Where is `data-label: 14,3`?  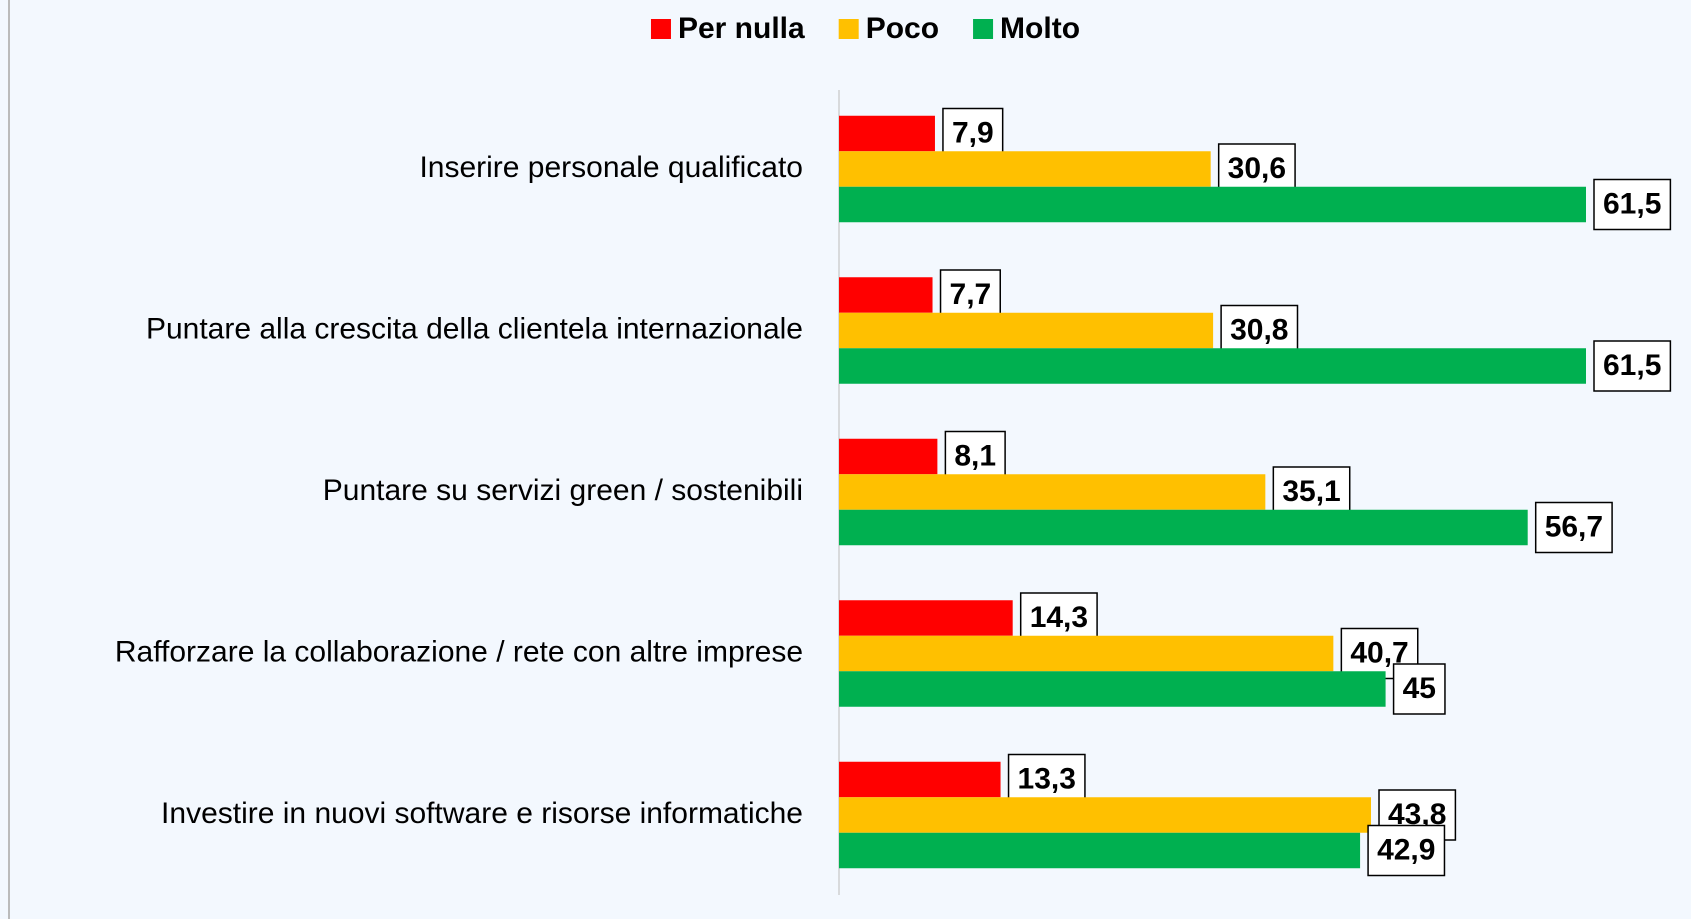 data-label: 14,3 is located at coordinates (1058, 618).